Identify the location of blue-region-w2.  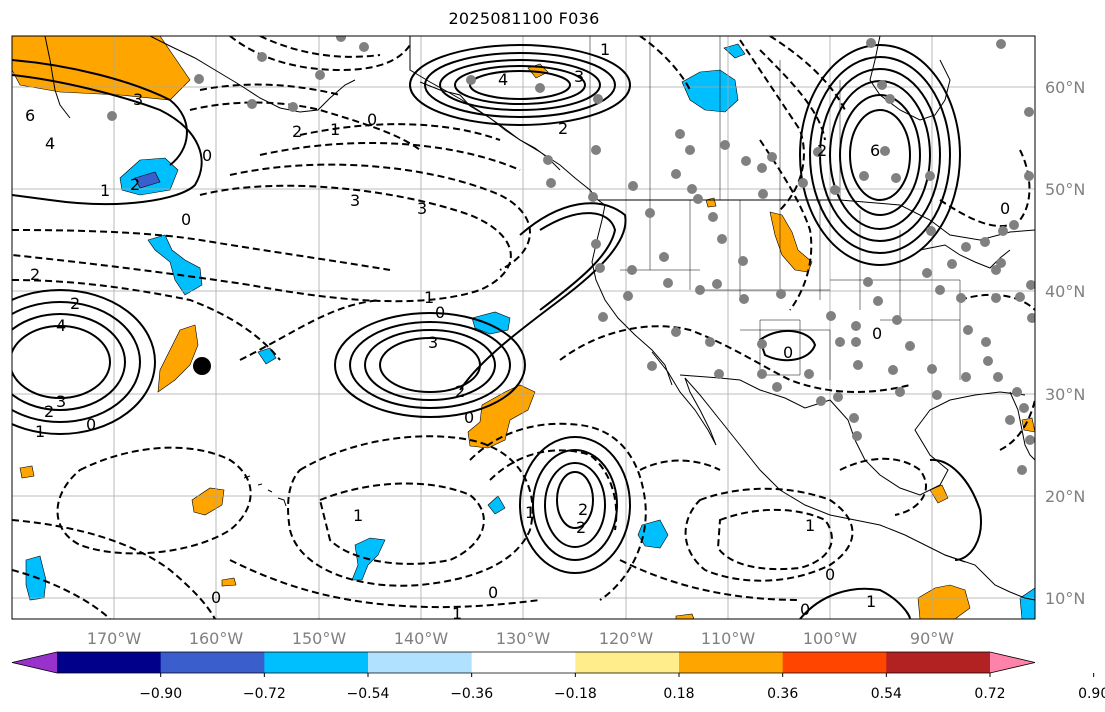
(175, 265).